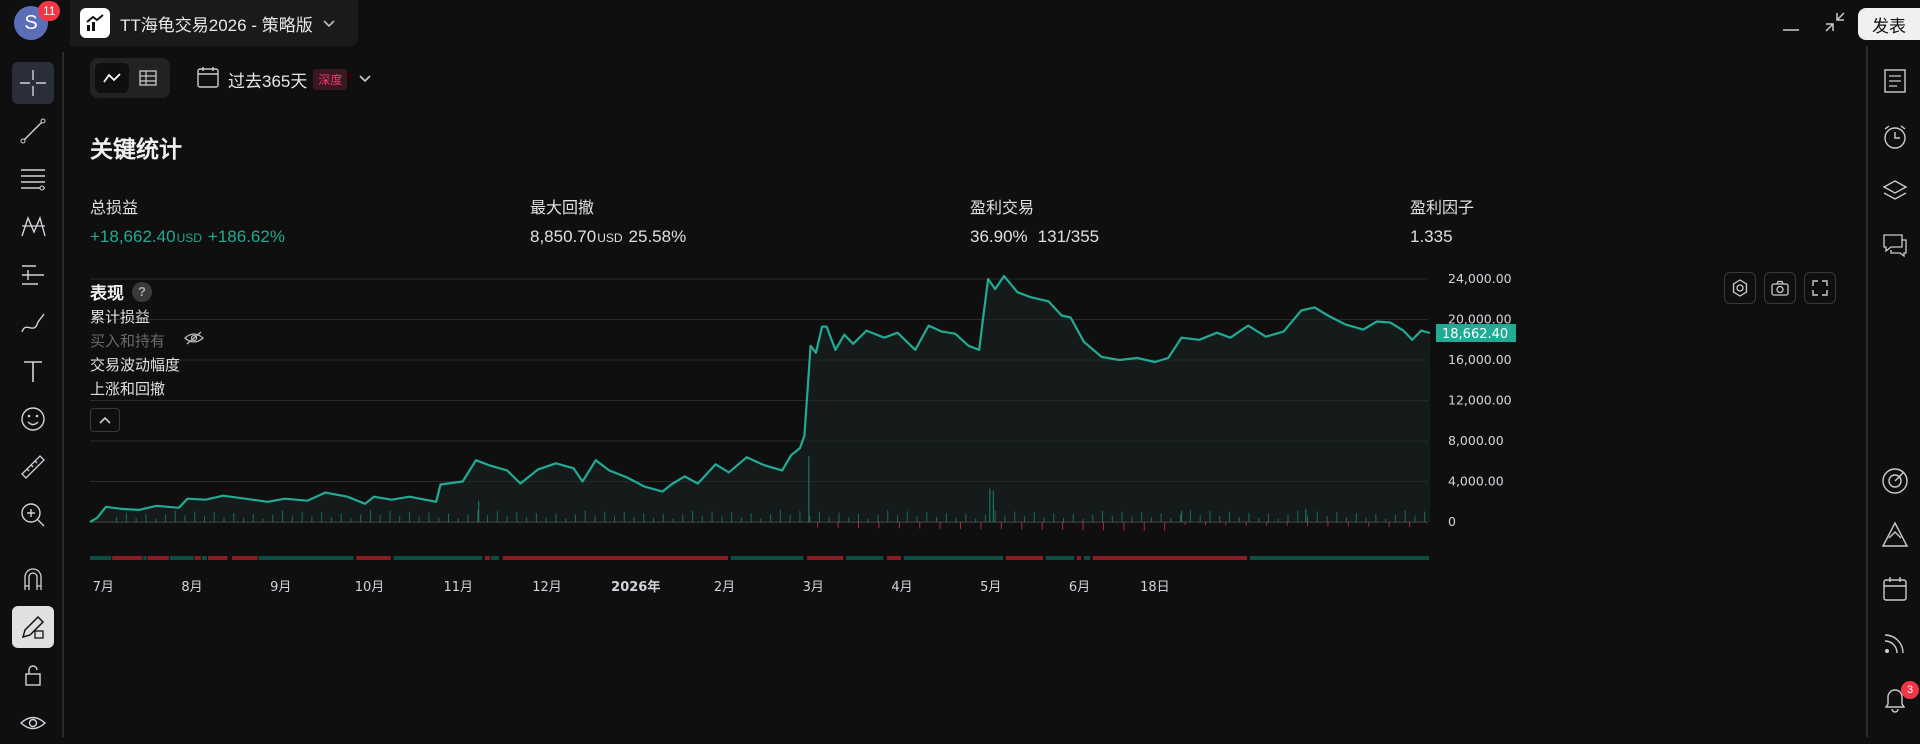 Image resolution: width=1920 pixels, height=744 pixels. What do you see at coordinates (960, 23) in the screenshot?
I see `top-bar: S 11 TT海龟交易2026 - 策略版 发表` at bounding box center [960, 23].